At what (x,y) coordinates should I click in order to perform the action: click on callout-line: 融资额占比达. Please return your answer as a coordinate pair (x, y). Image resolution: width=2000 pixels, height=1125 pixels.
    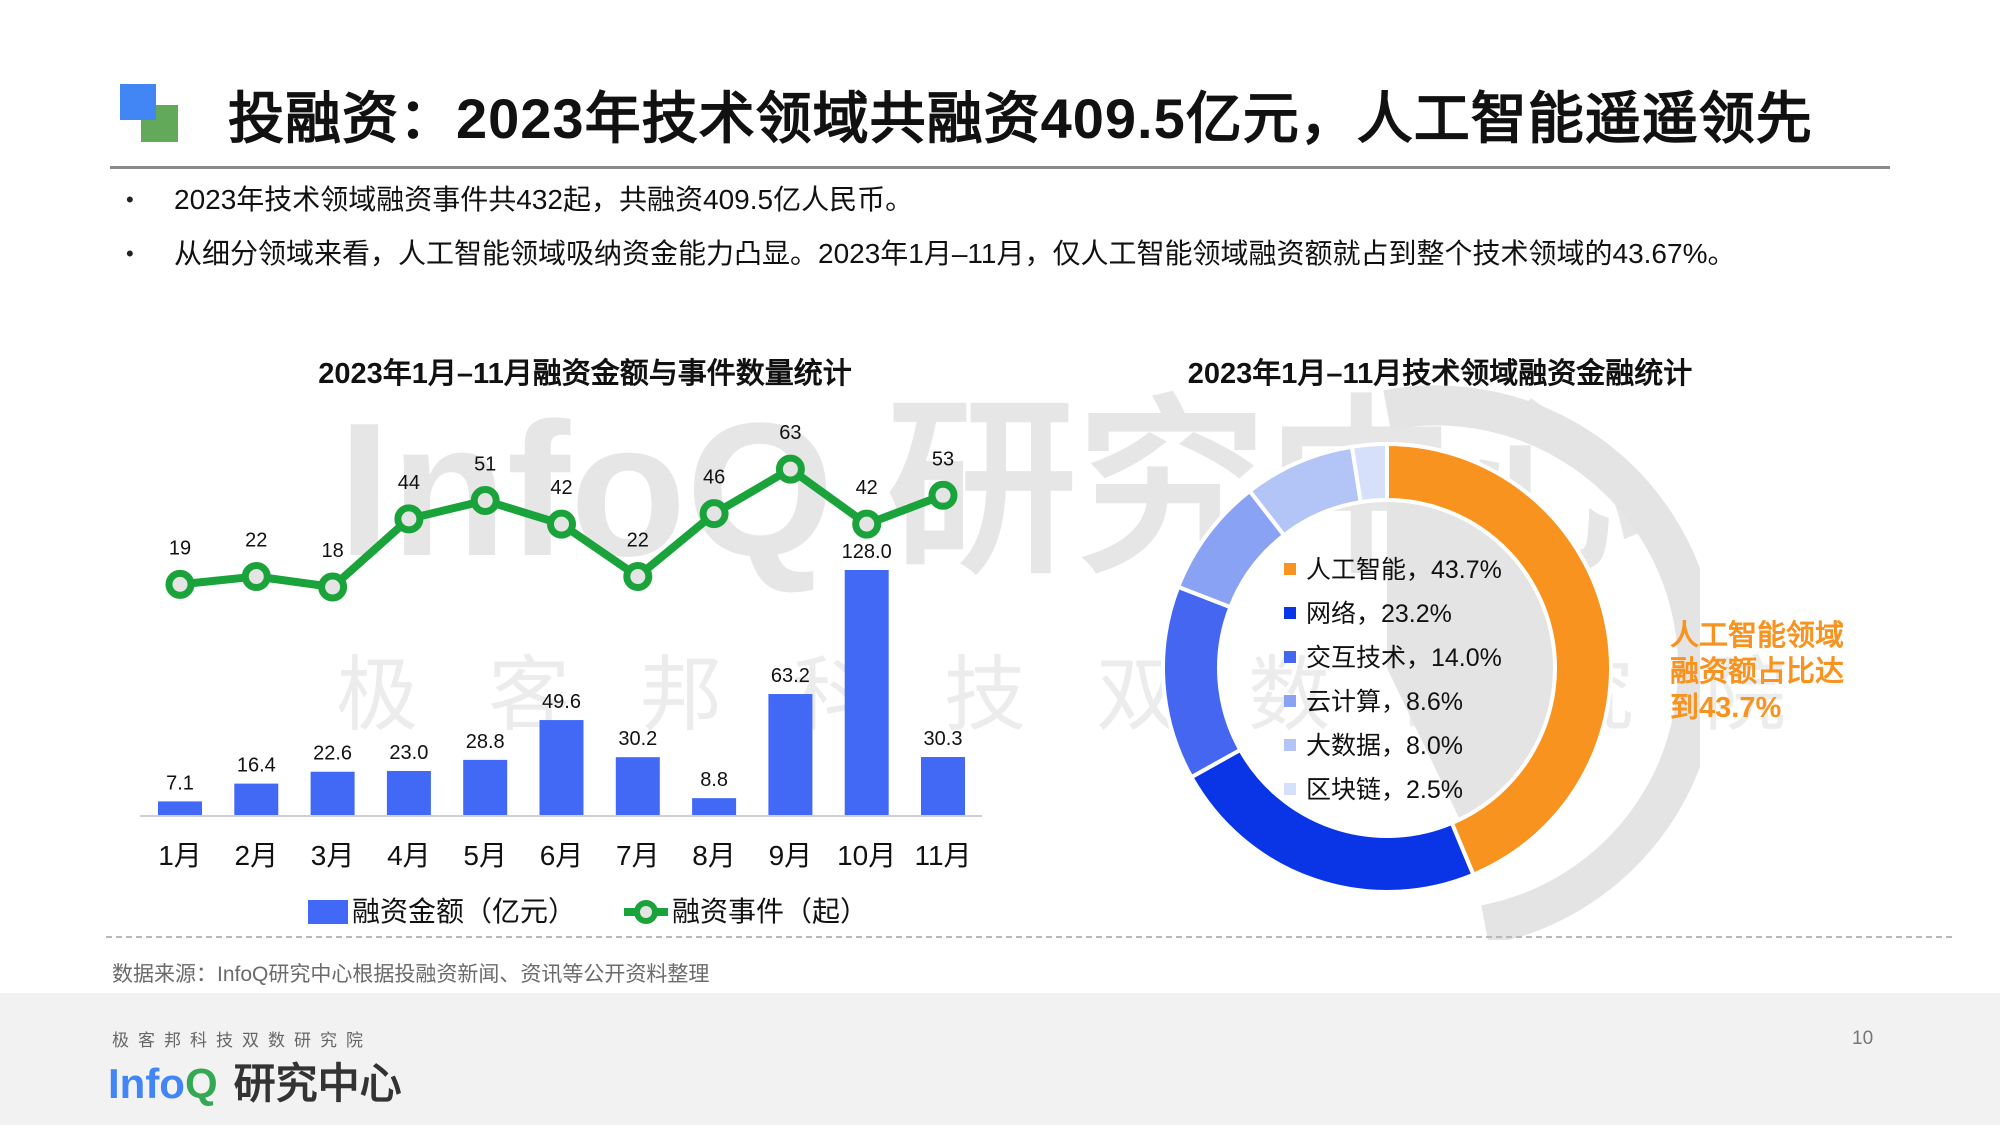
    Looking at the image, I should click on (1757, 672).